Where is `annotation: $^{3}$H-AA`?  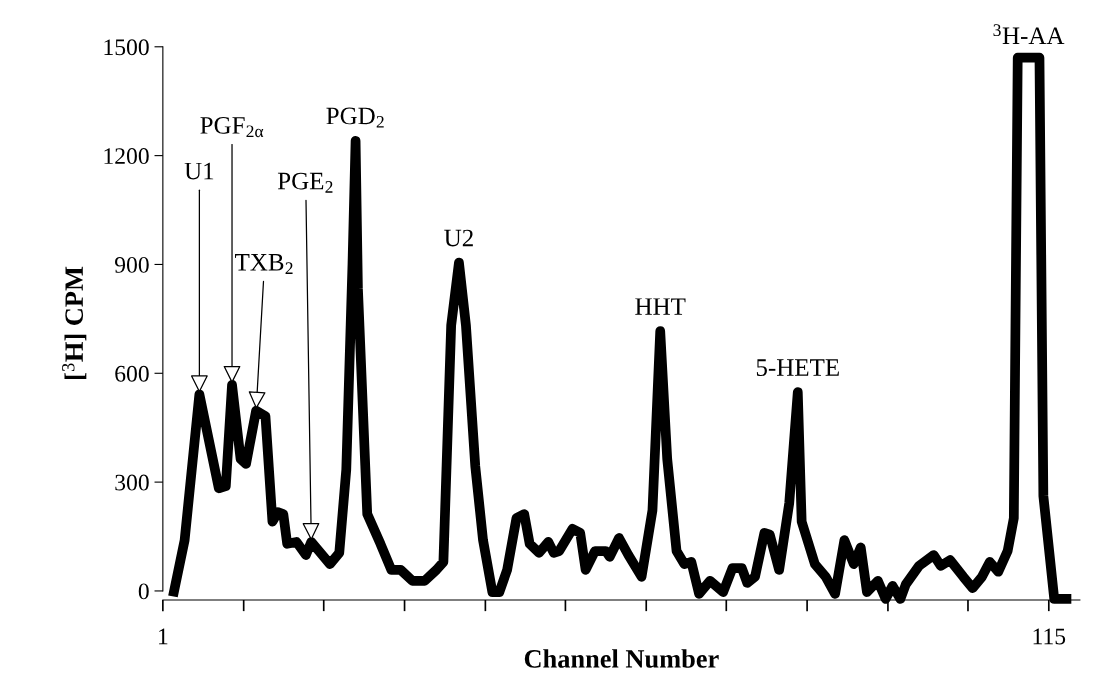 annotation: $^{3}$H-AA is located at coordinates (1029, 34).